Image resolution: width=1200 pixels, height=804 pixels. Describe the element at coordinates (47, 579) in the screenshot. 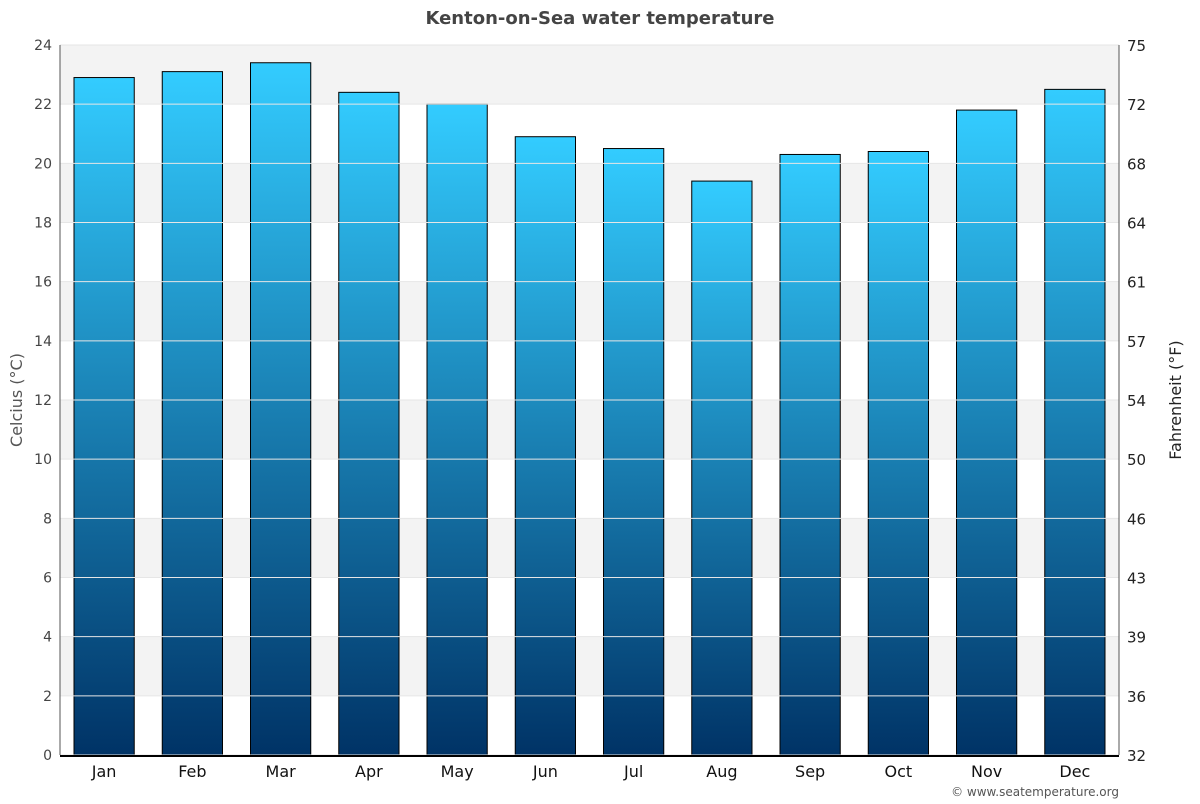

I see `y-tick-label-left: 6` at that location.